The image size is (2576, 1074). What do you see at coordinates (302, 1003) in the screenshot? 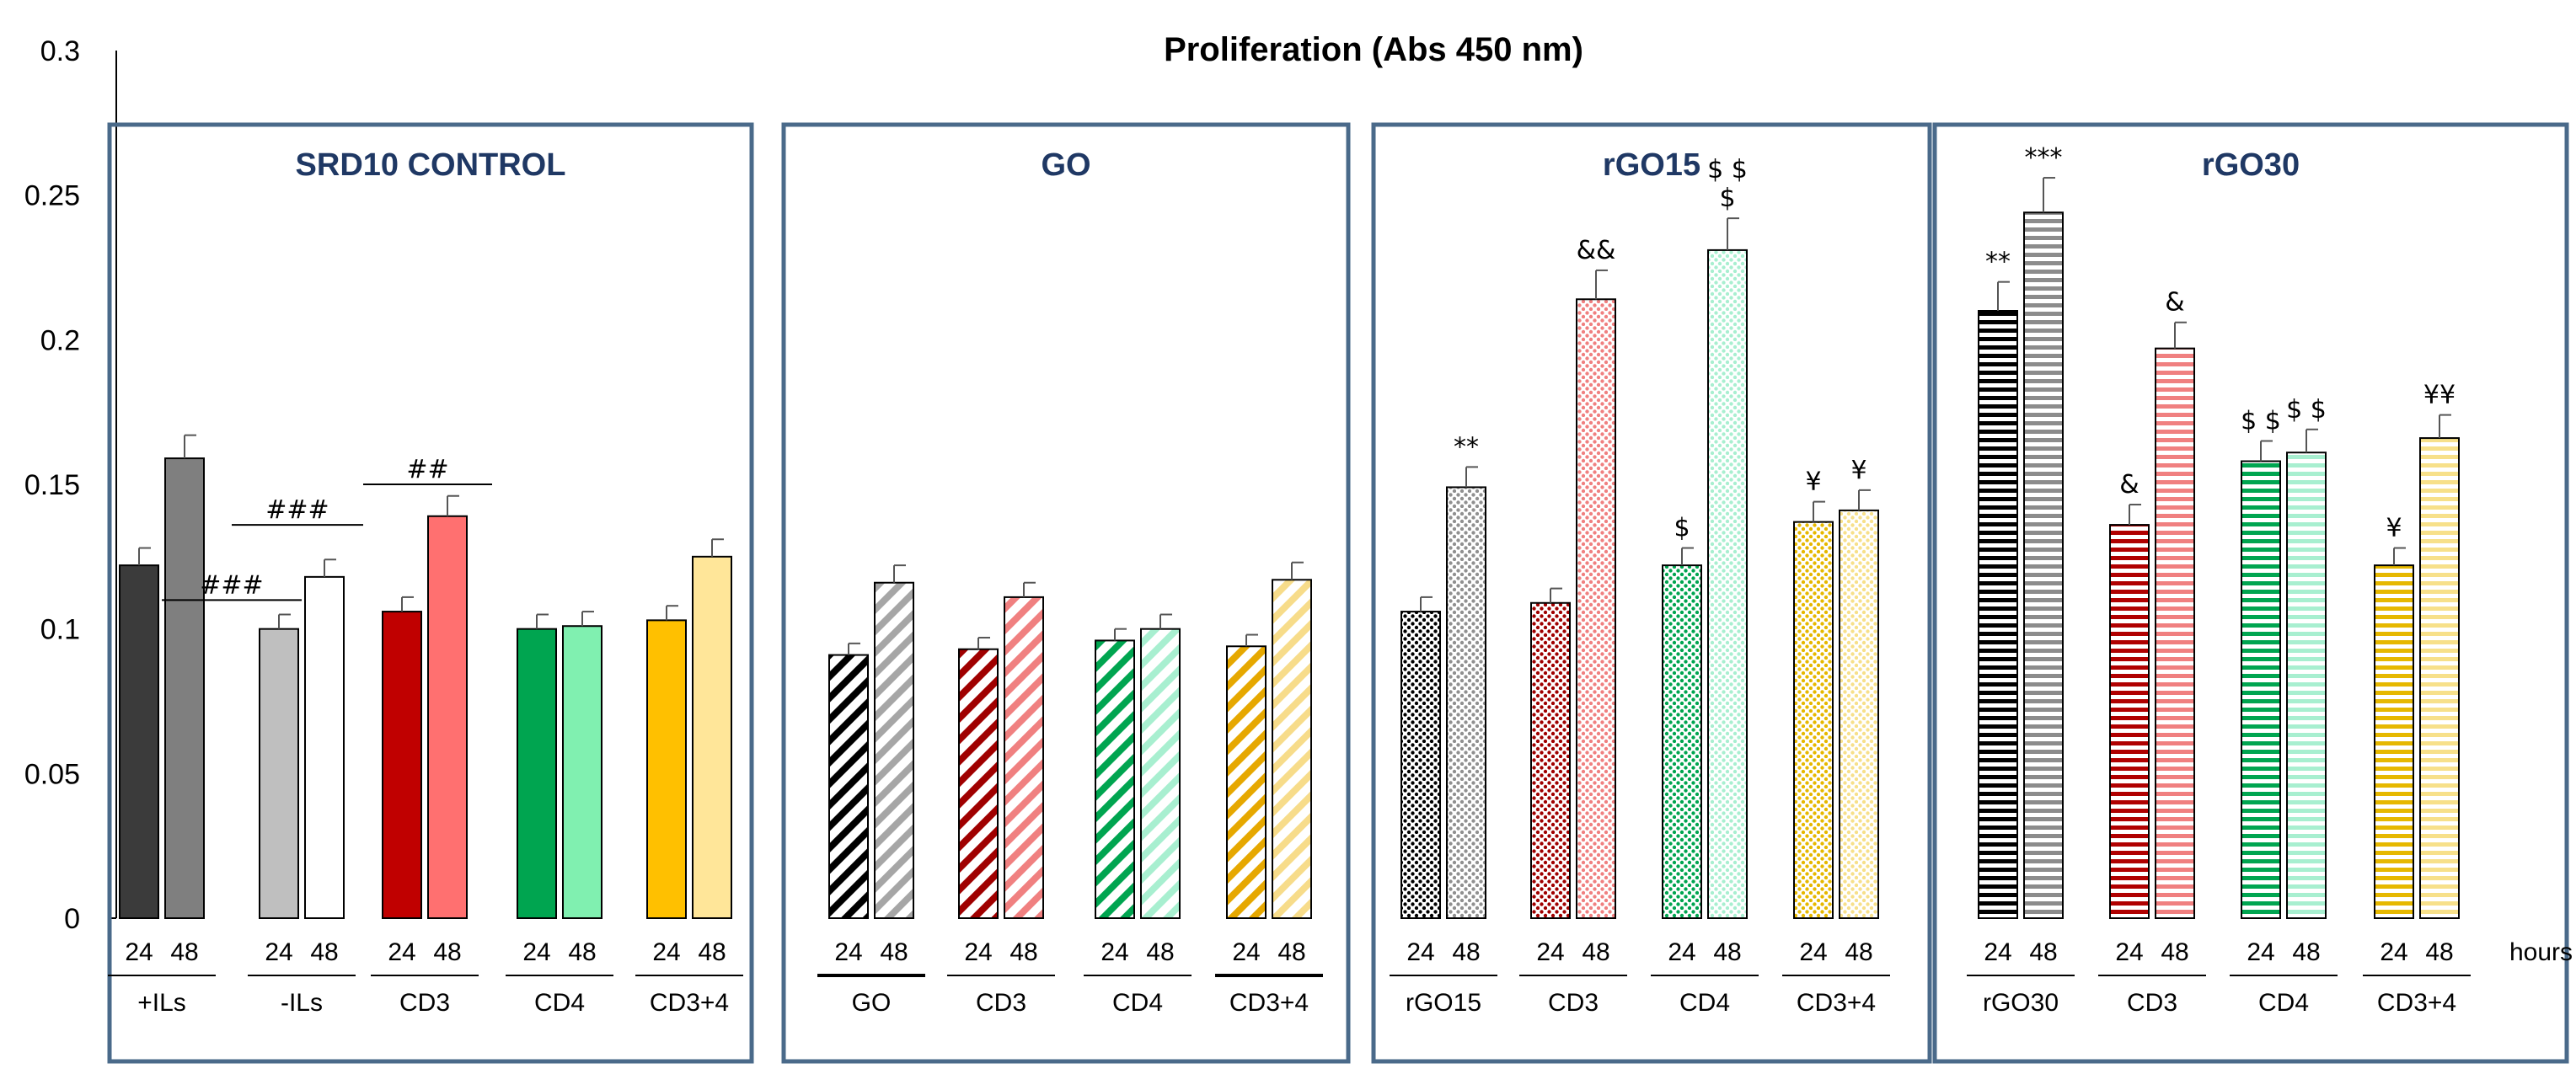
I see `group-label: -ILs` at bounding box center [302, 1003].